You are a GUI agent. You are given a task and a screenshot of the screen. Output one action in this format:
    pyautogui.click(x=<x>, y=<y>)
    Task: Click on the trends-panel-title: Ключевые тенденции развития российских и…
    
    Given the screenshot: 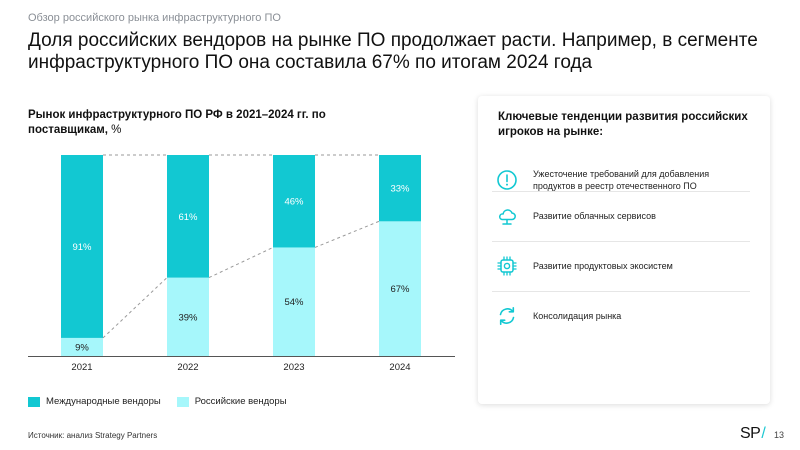 What is the action you would take?
    pyautogui.click(x=623, y=124)
    